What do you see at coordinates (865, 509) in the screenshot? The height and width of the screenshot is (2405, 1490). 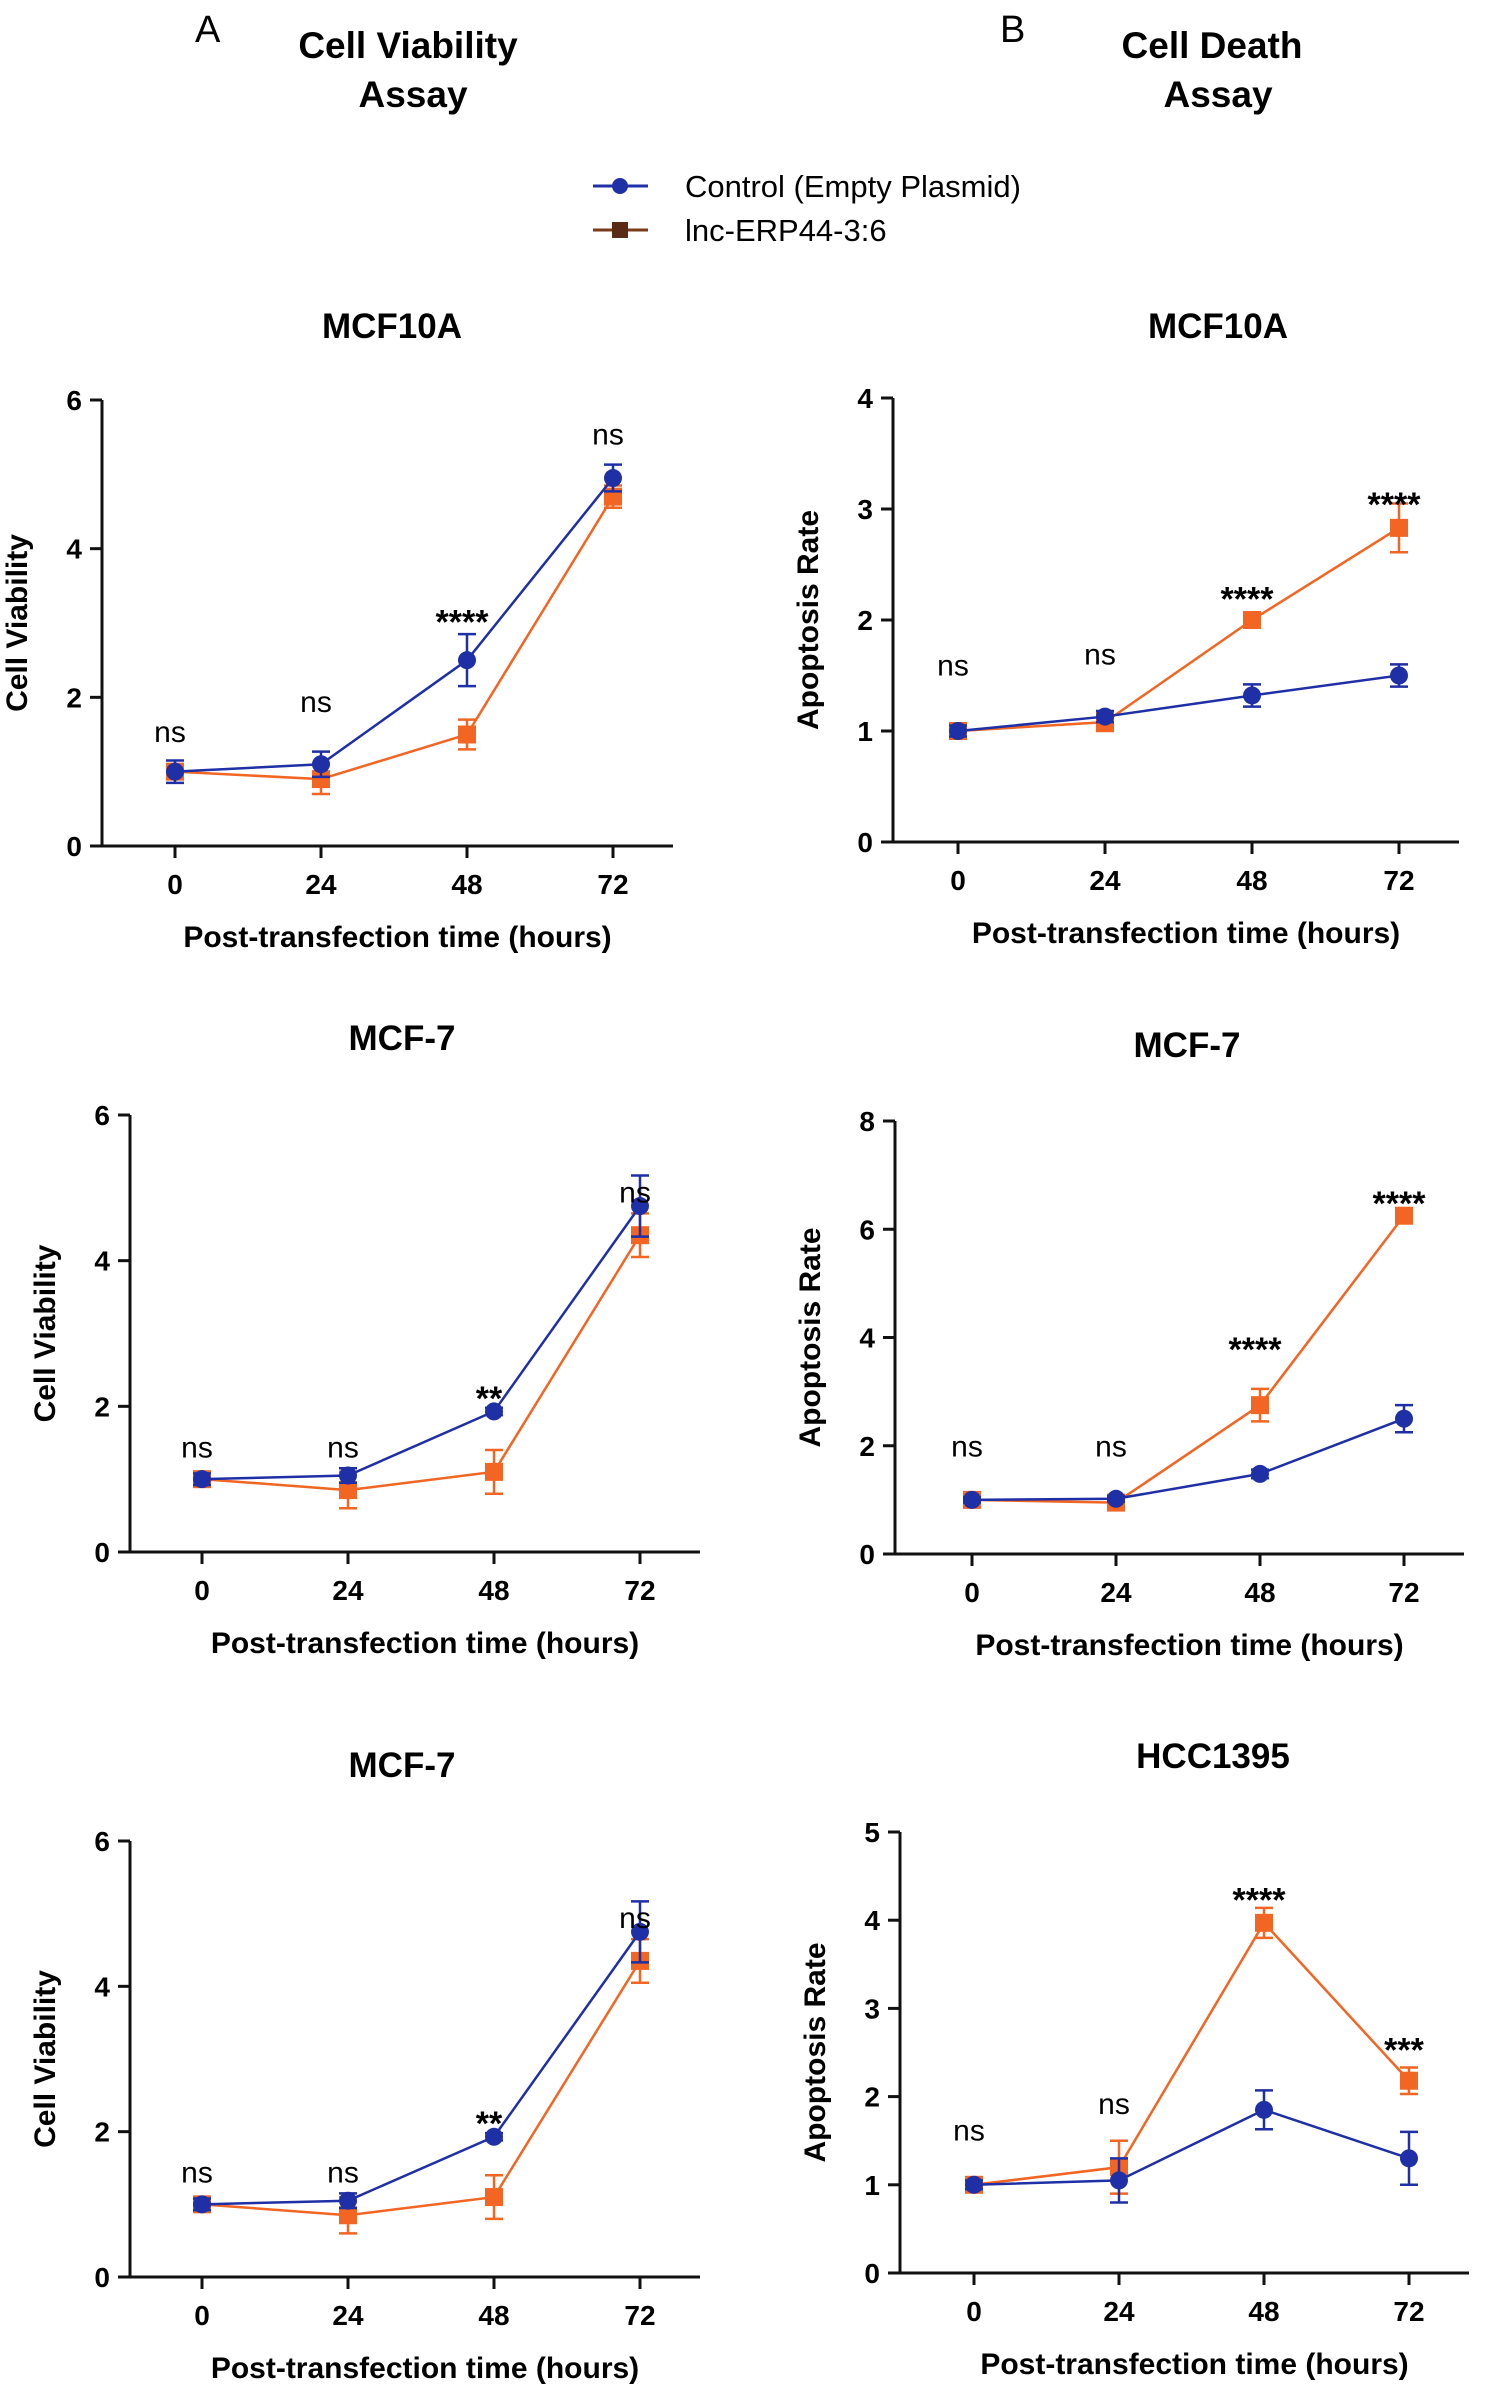 I see `y-tick-label: 3` at bounding box center [865, 509].